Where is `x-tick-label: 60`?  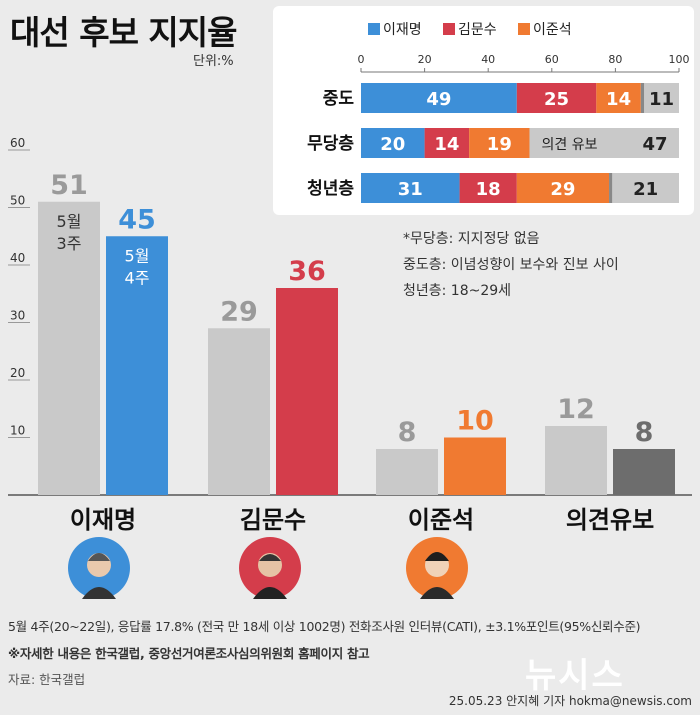 x-tick-label: 60 is located at coordinates (552, 59).